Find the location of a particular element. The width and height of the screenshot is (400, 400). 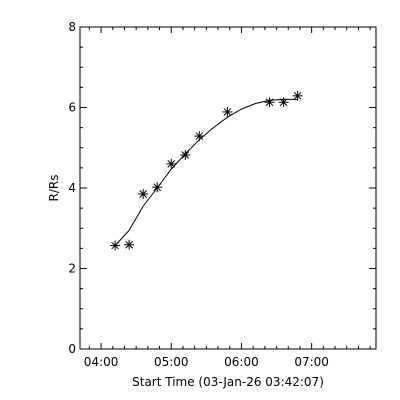

x-tick-label: 05:00 is located at coordinates (171, 362).